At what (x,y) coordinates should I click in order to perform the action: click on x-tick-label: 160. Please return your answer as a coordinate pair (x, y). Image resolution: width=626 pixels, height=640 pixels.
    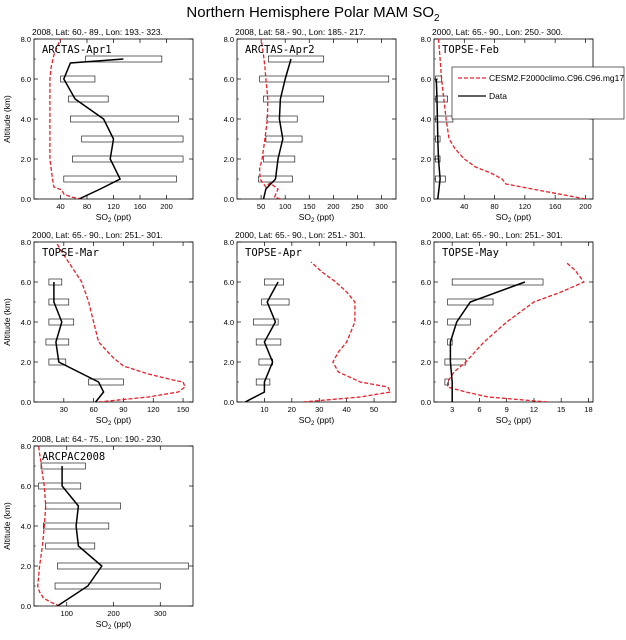
    Looking at the image, I should click on (555, 206).